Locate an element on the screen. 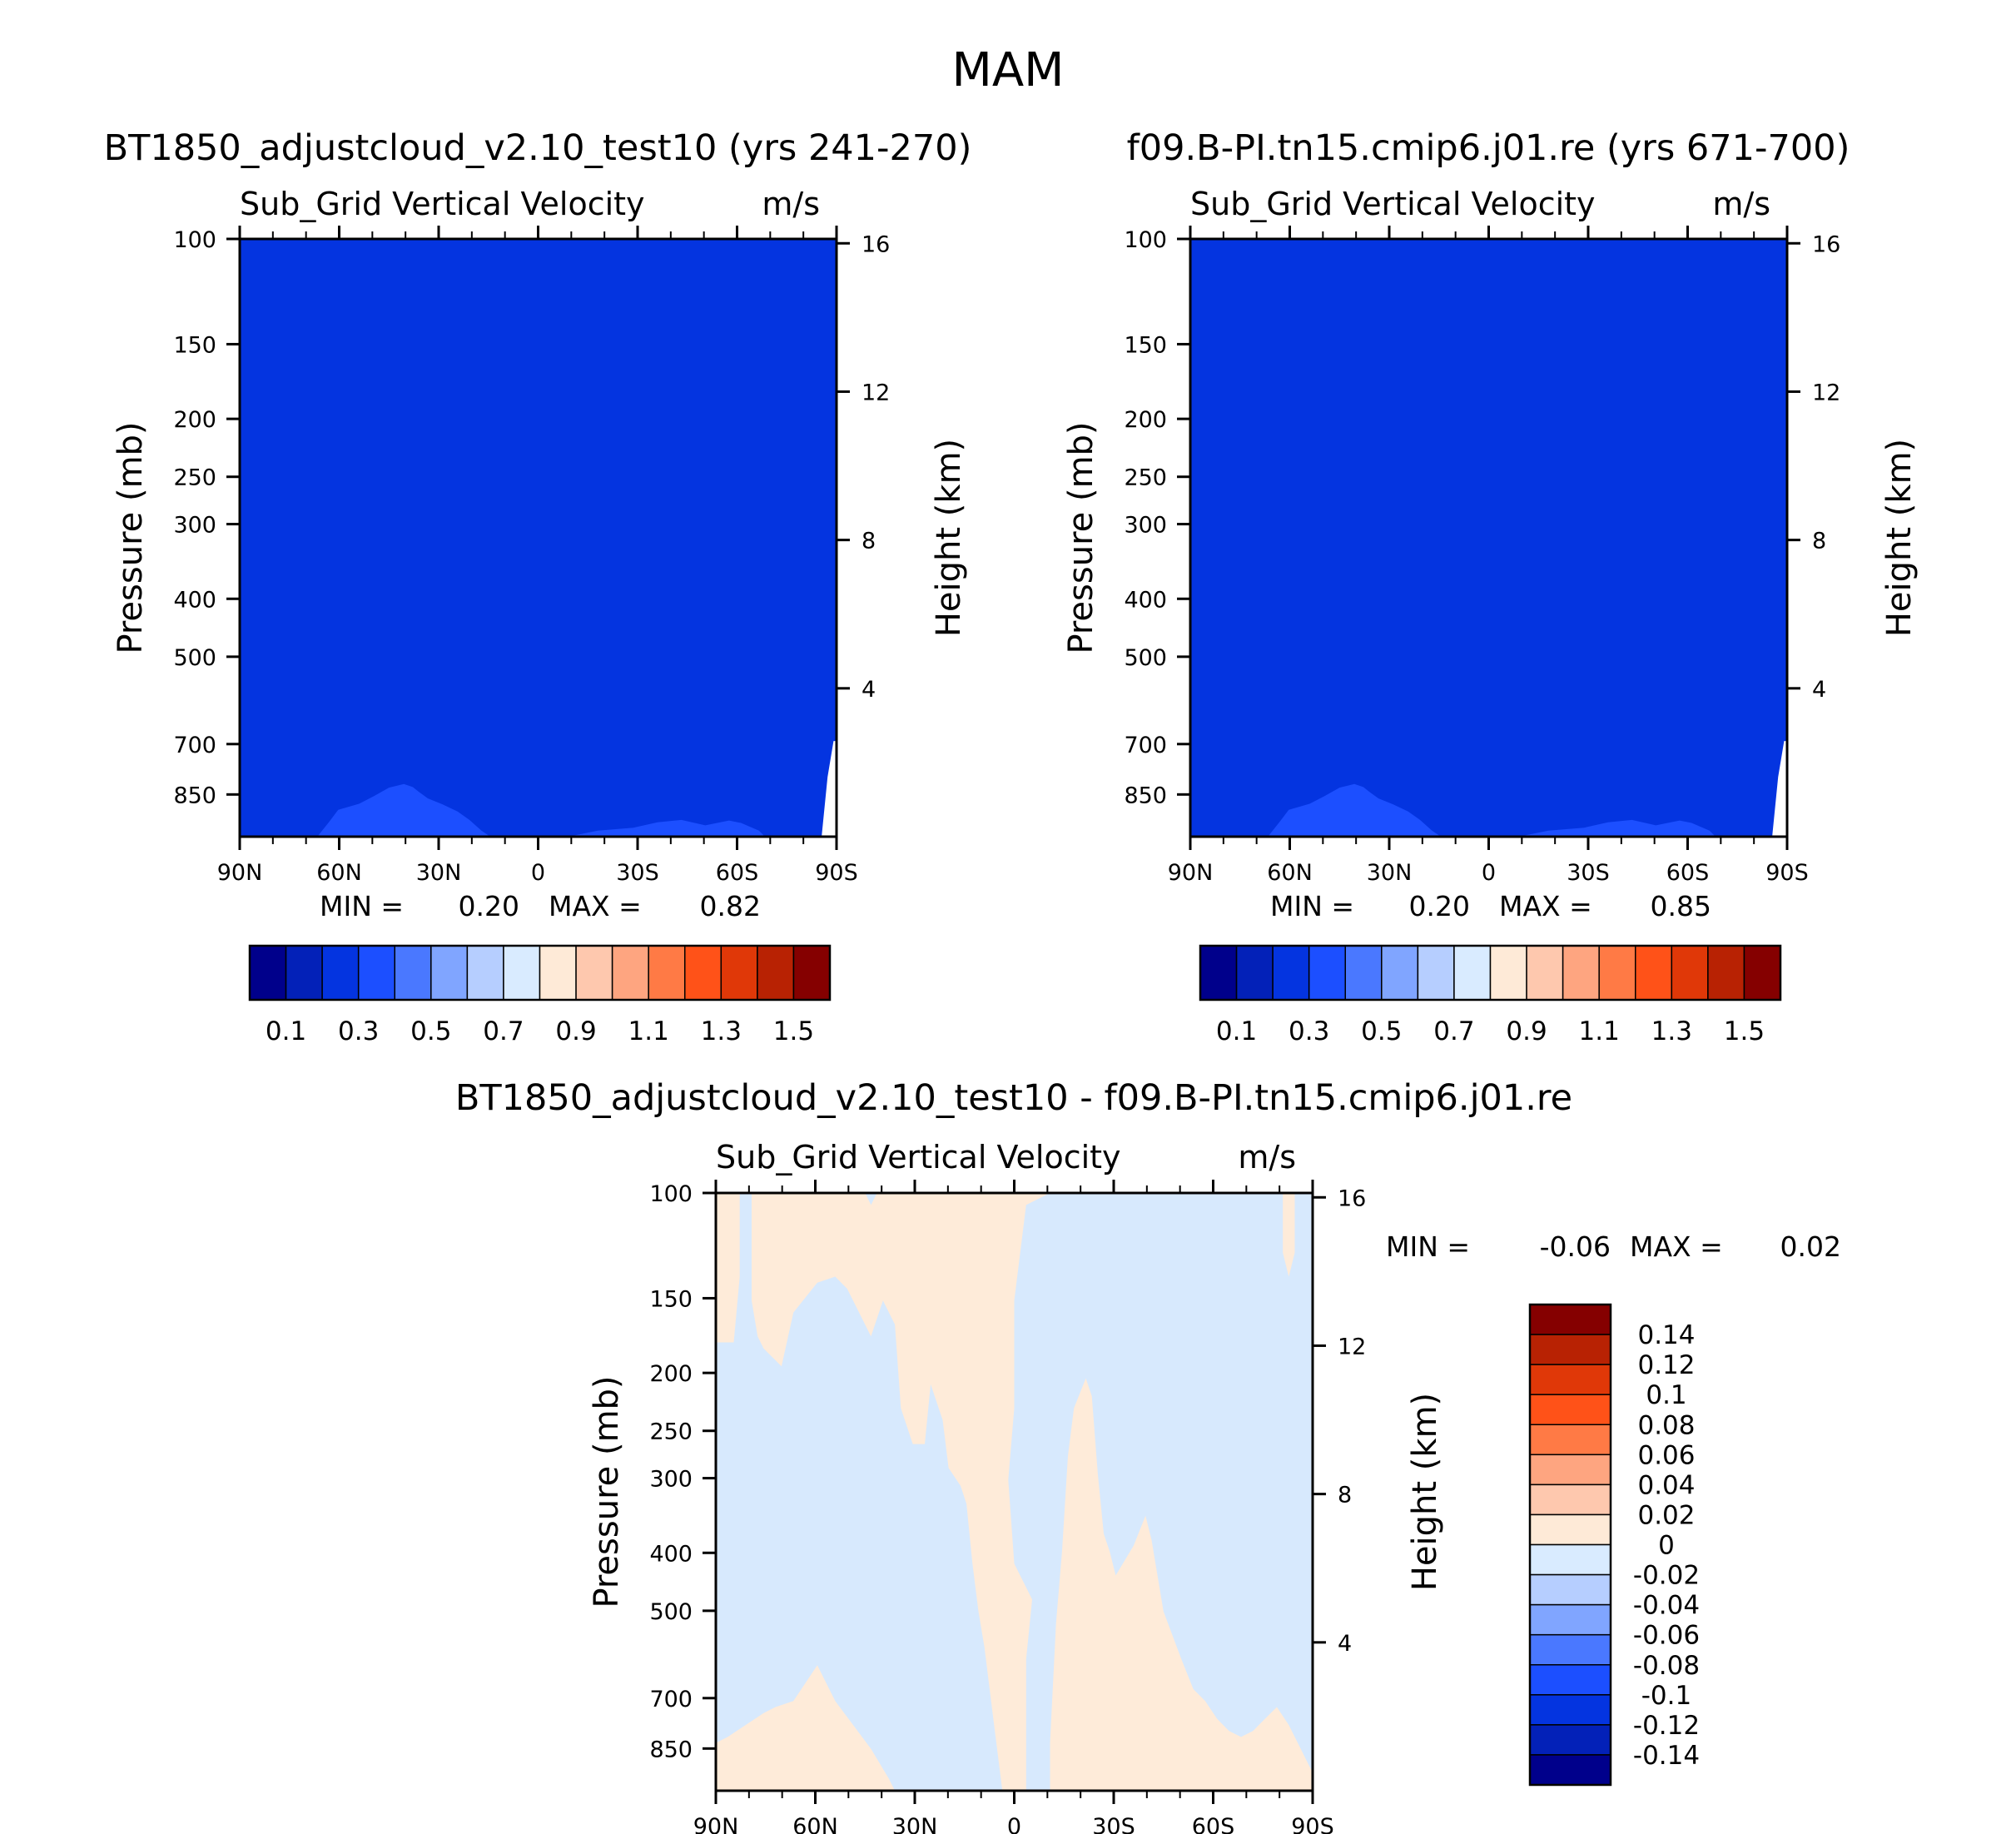 The height and width of the screenshot is (1834, 2016). y-tick-label: 150 is located at coordinates (194, 345).